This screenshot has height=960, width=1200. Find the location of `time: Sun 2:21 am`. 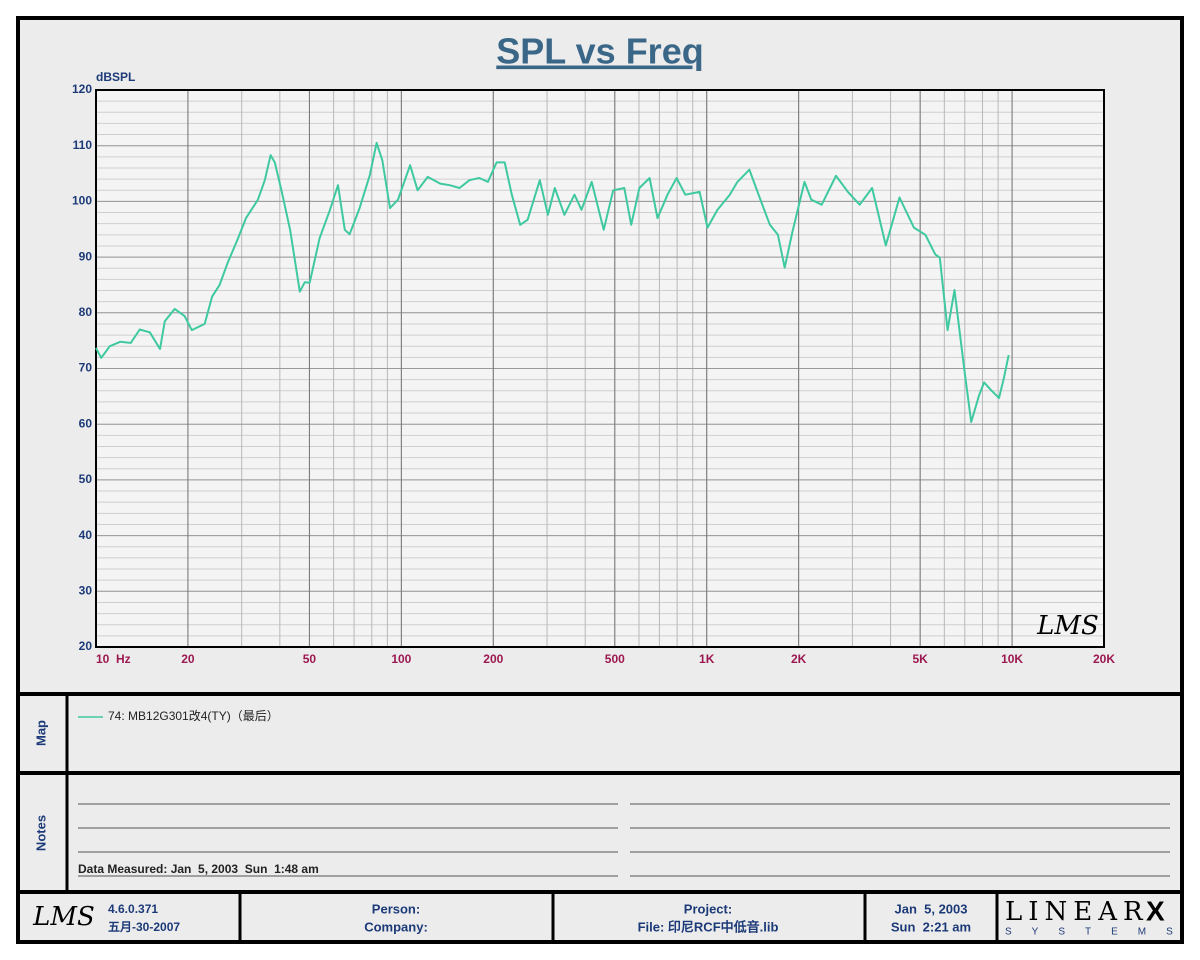

time: Sun 2:21 am is located at coordinates (931, 926).